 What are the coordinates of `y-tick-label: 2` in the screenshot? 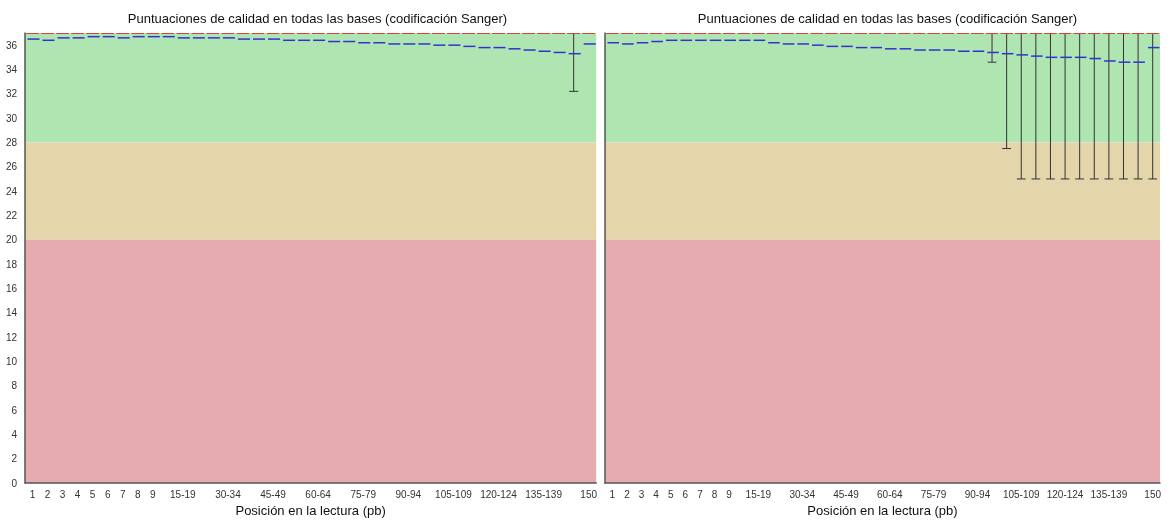 It's located at (14, 459).